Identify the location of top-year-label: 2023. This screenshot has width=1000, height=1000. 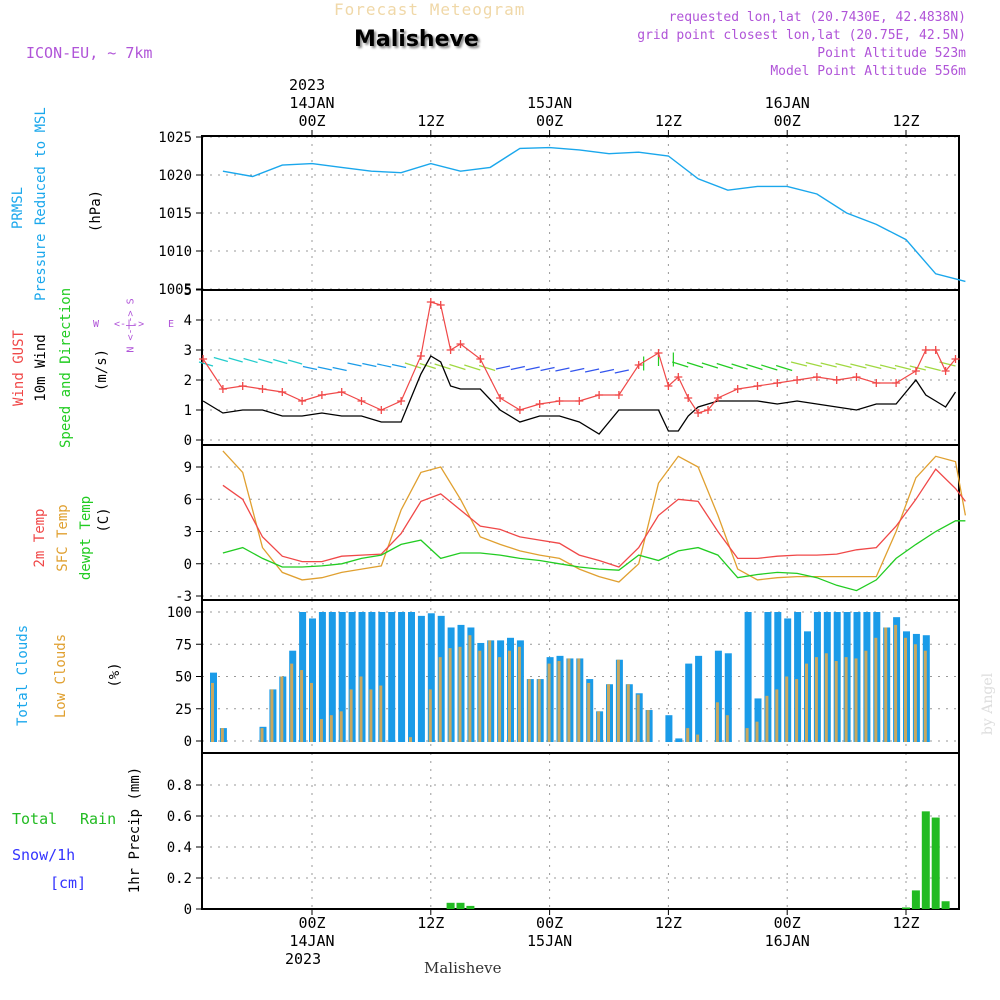
(307, 85).